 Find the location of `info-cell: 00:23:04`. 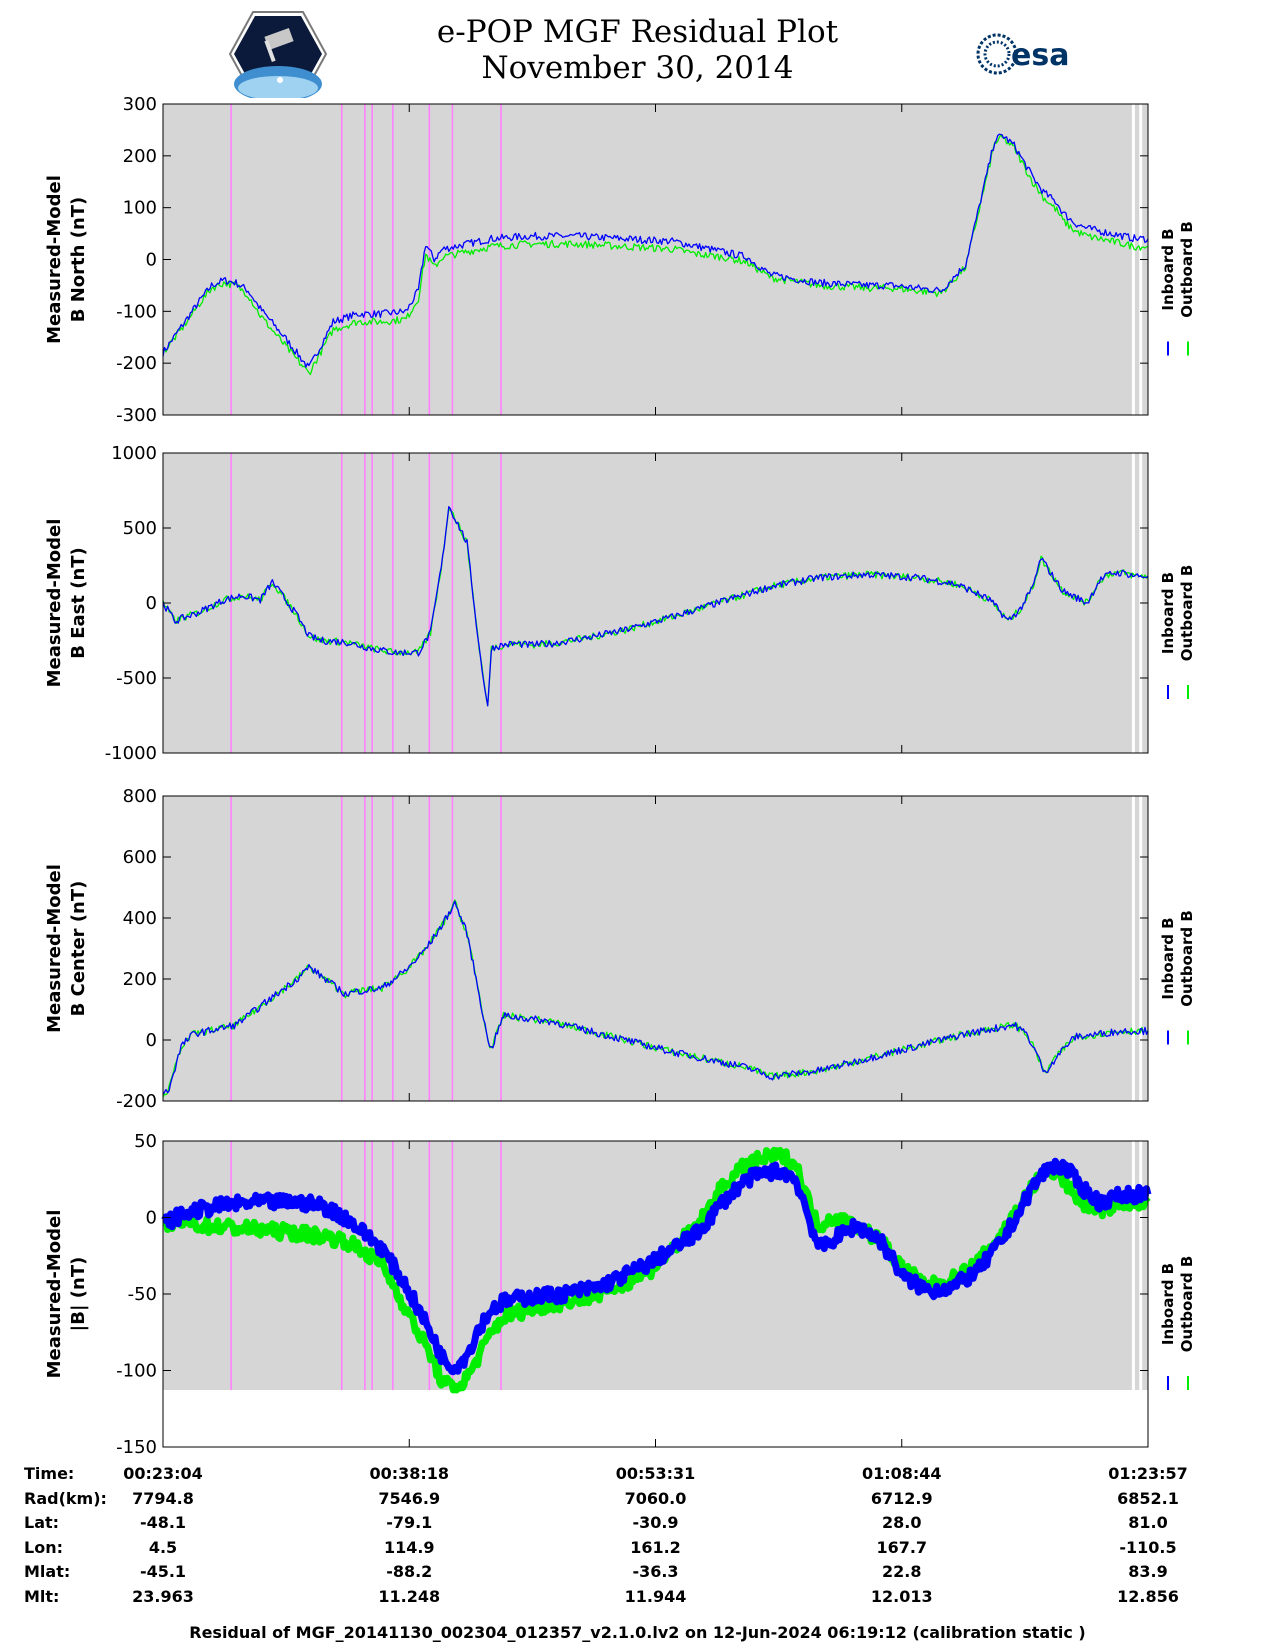

info-cell: 00:23:04 is located at coordinates (163, 1473).